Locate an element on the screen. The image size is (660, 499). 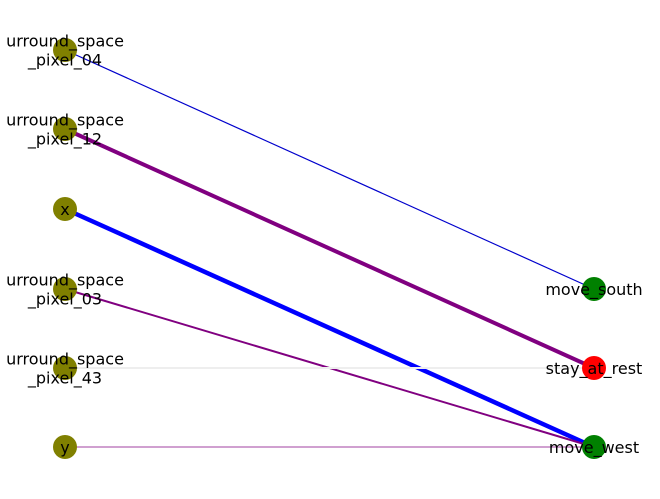
node-label-move_south: move_south is located at coordinates (593, 290).